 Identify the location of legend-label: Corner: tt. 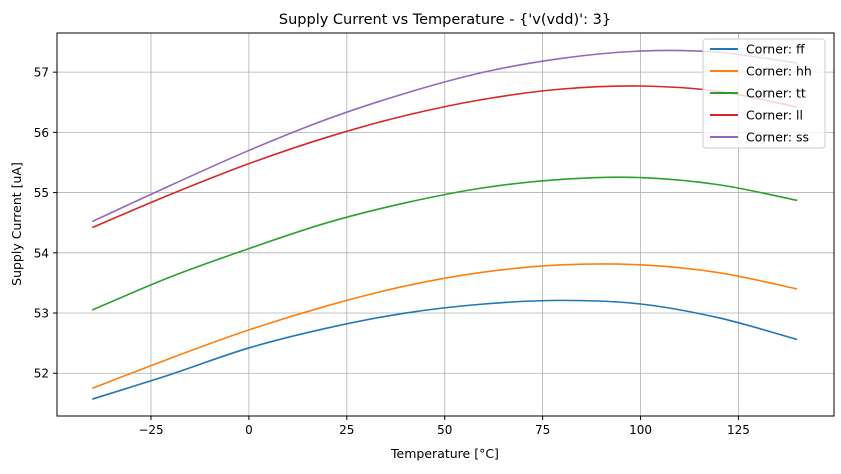
(776, 93).